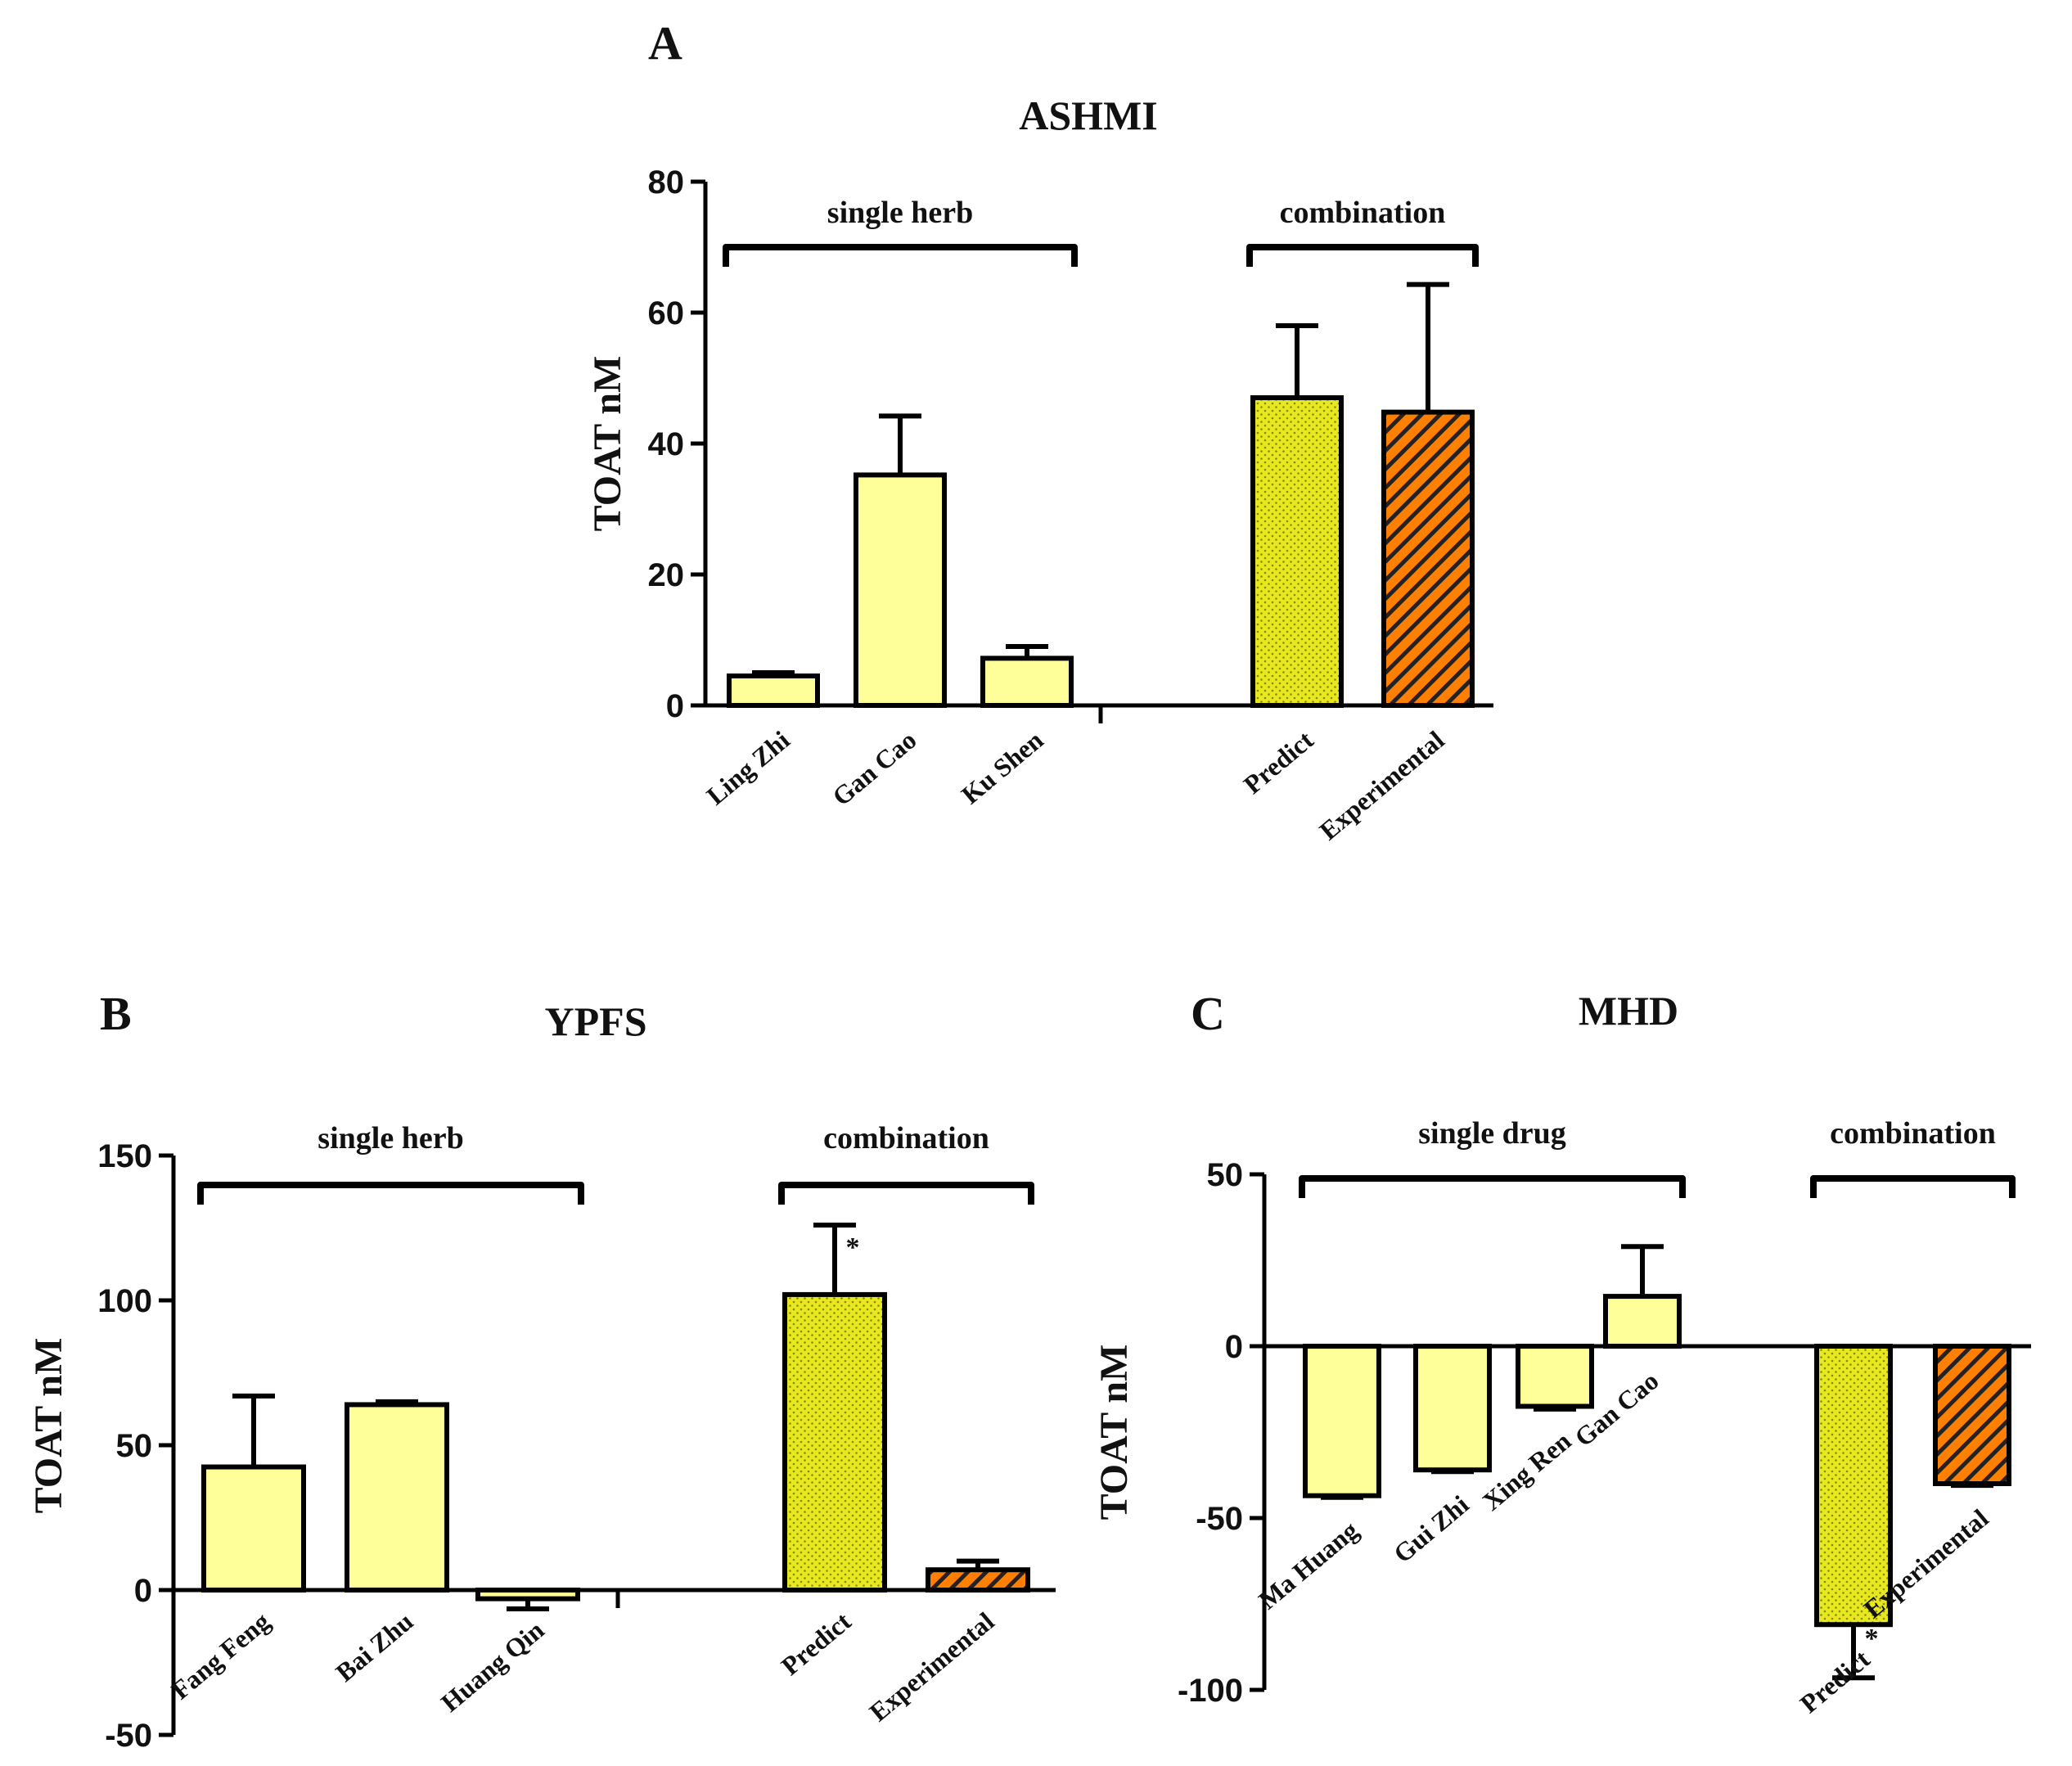 This screenshot has height=1766, width=2072. Describe the element at coordinates (1362, 255) in the screenshot. I see `panel-a-group-bracket-combination` at that location.